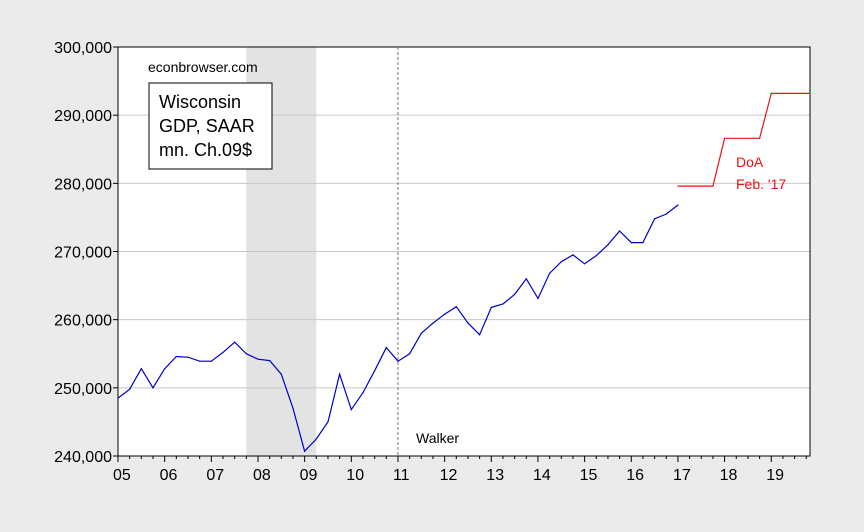 Image resolution: width=864 pixels, height=532 pixels. What do you see at coordinates (437, 438) in the screenshot?
I see `walker-label: Walker` at bounding box center [437, 438].